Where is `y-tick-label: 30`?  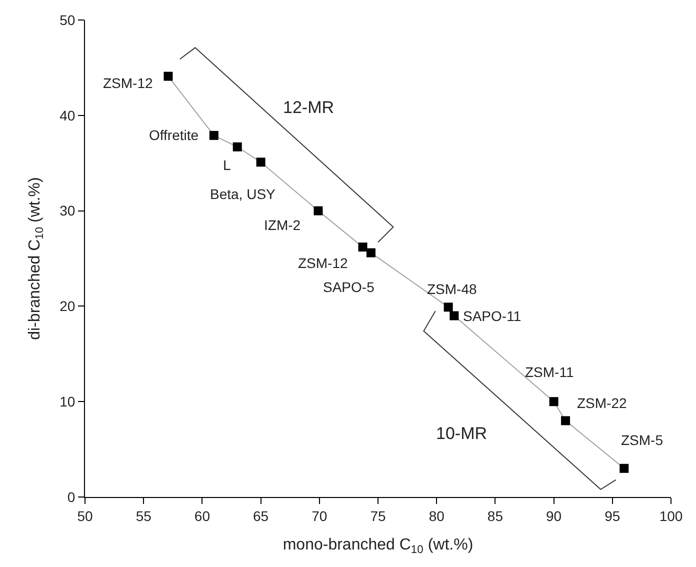
y-tick-label: 30 is located at coordinates (68, 210).